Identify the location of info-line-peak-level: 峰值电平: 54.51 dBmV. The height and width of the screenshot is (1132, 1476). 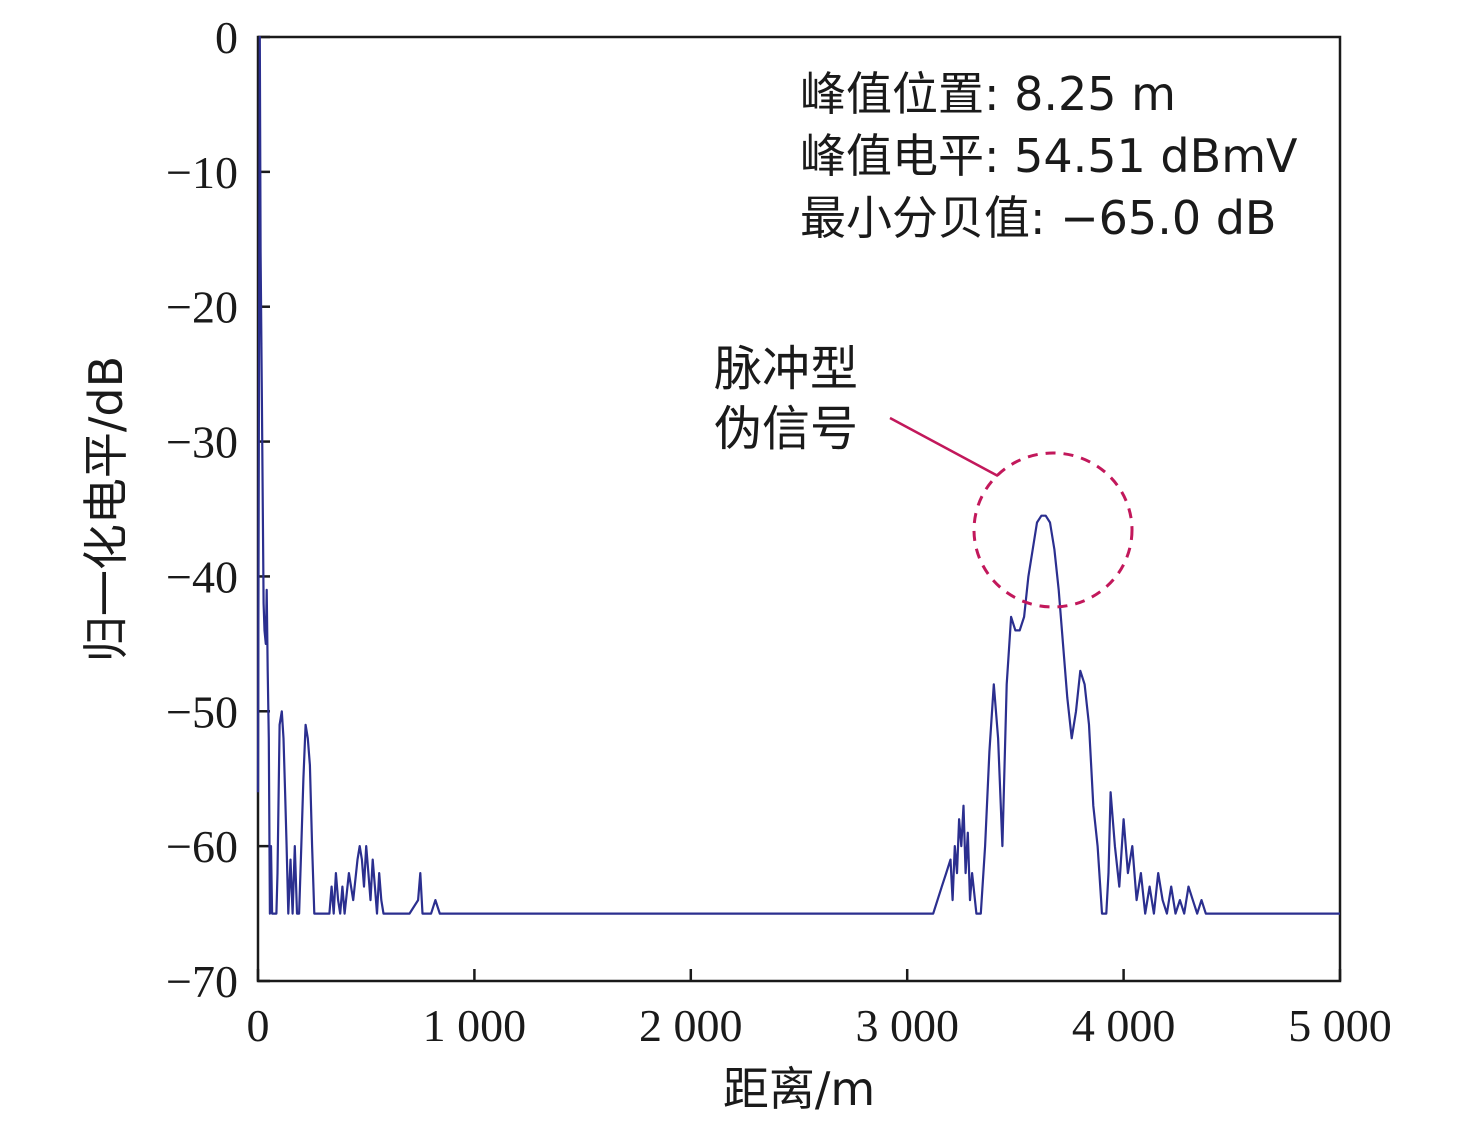
(1049, 156).